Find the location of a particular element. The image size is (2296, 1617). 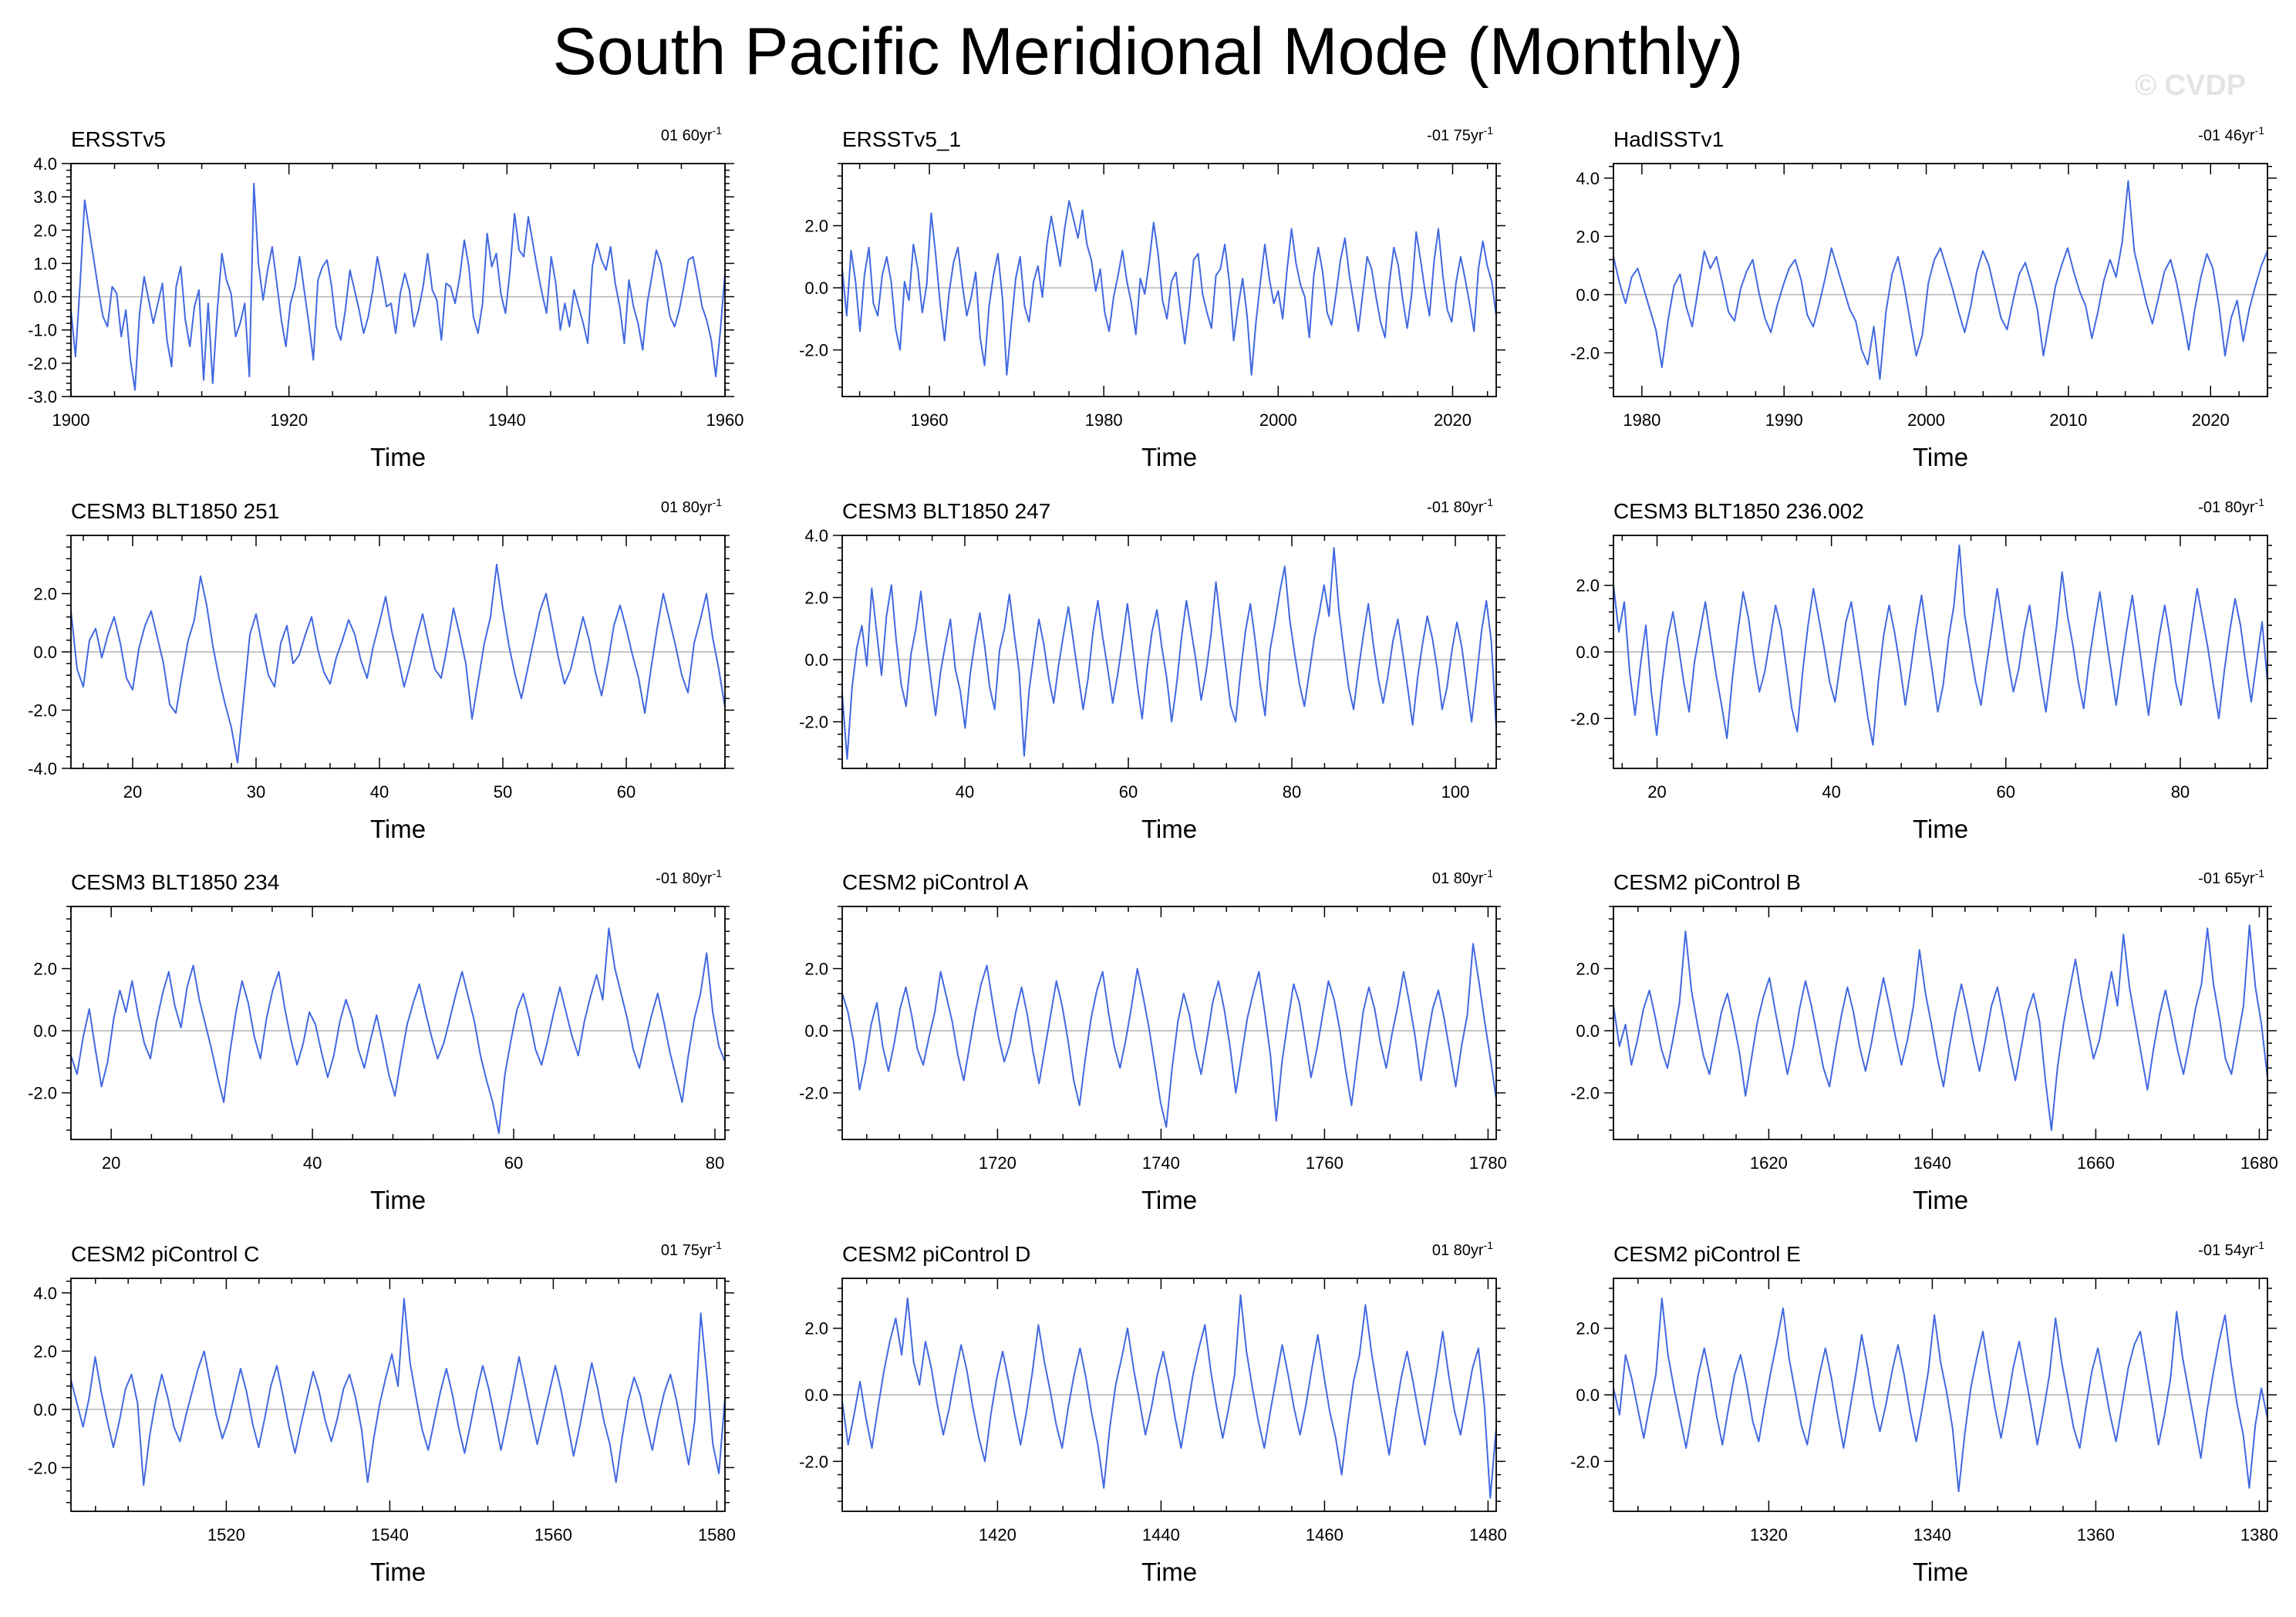

page-title: South Pacific Meridional Mode (Monthly) is located at coordinates (1148, 52).